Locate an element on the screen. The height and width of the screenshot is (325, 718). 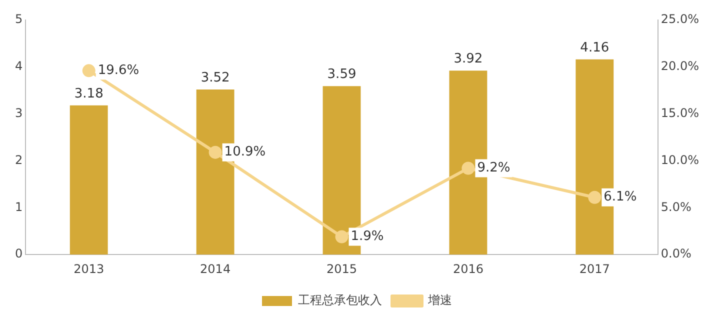
data-label: 3.52 is located at coordinates (215, 78).